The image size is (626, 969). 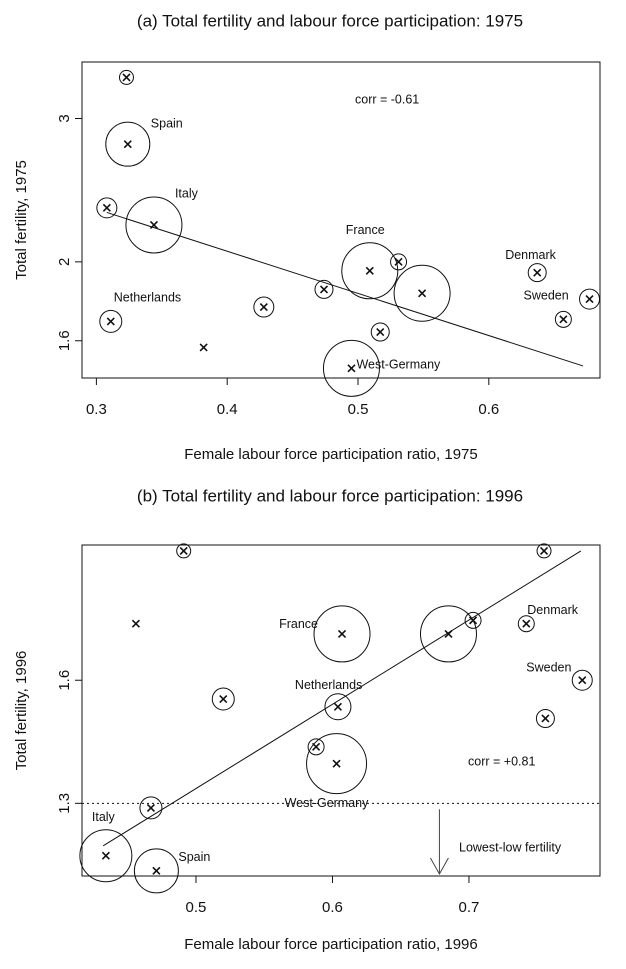 What do you see at coordinates (227, 409) in the screenshot?
I see `x-tick-label: 0.4` at bounding box center [227, 409].